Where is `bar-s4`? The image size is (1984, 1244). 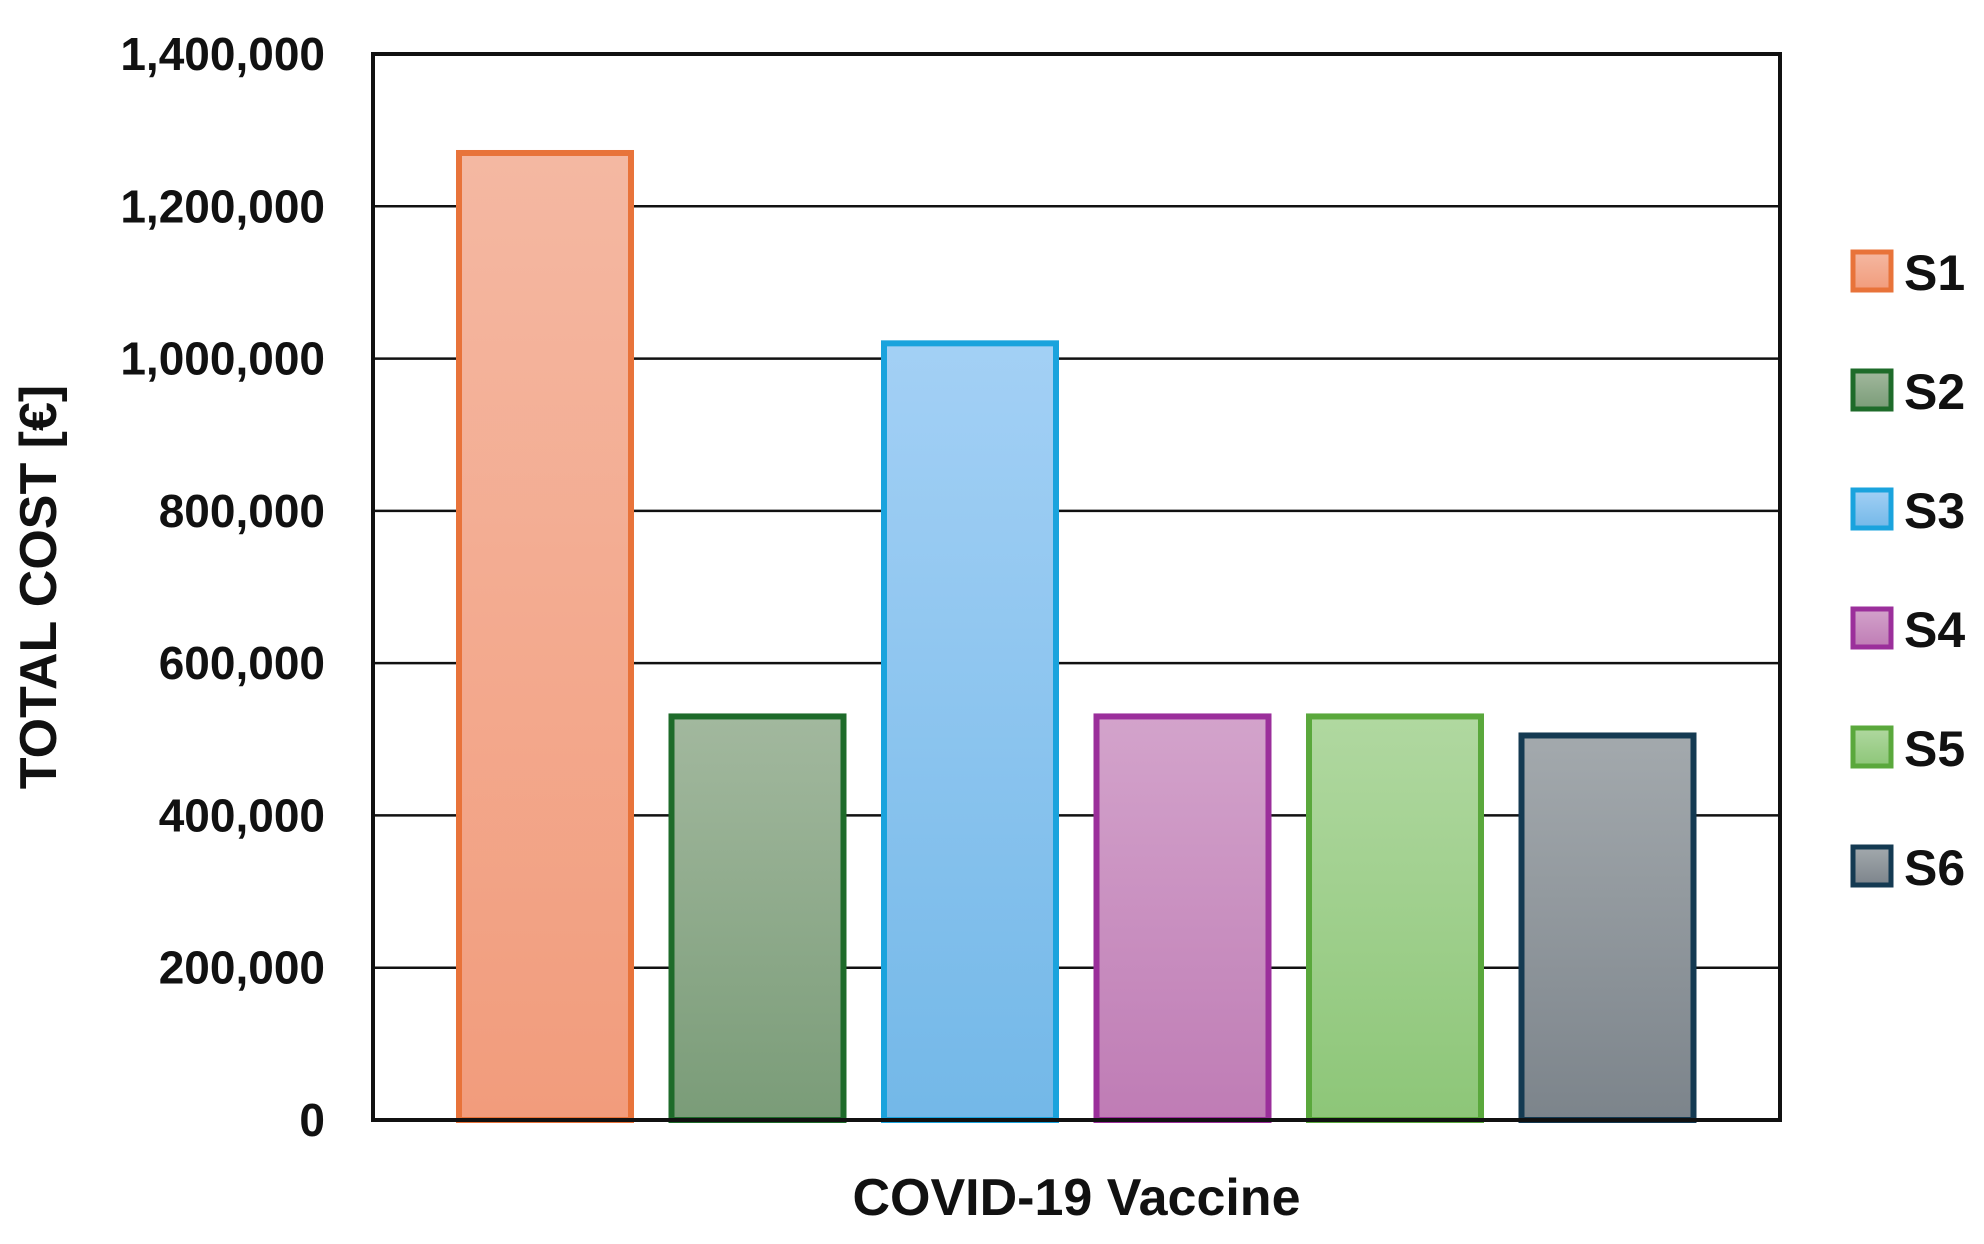 bar-s4 is located at coordinates (1182, 918).